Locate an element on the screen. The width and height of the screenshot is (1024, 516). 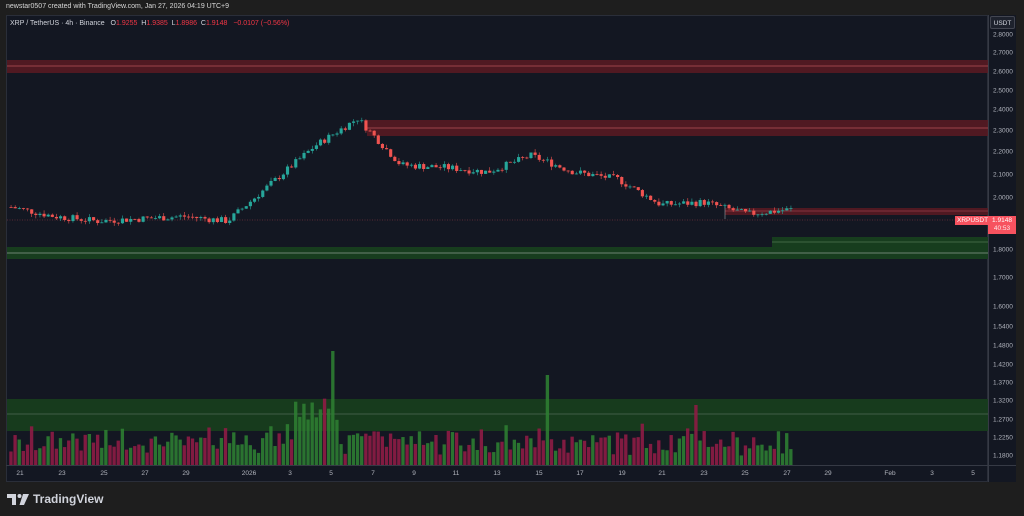
price-tick: 2.5000 is located at coordinates (1003, 91).